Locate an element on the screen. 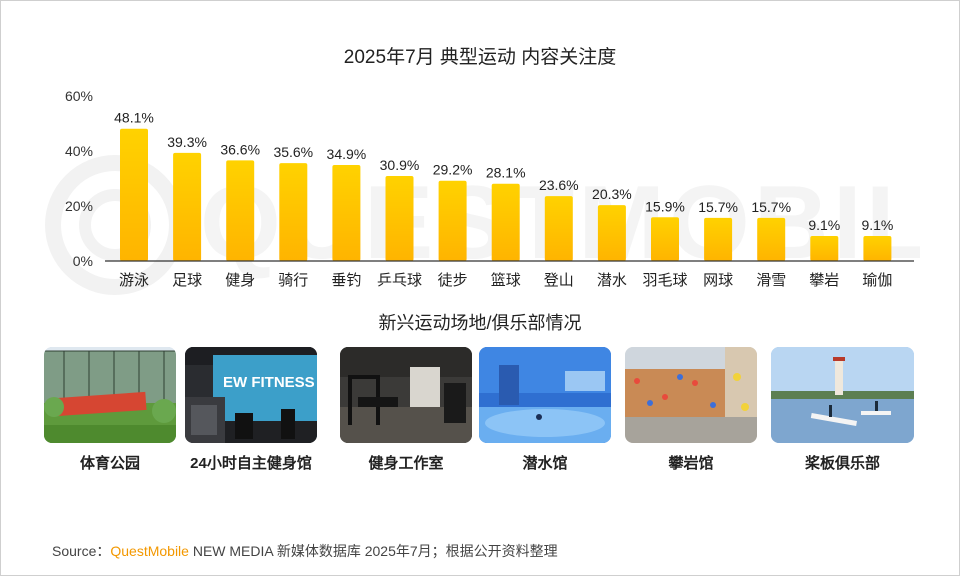 Image resolution: width=960 pixels, height=576 pixels. y-tick-label: 60% is located at coordinates (79, 96).